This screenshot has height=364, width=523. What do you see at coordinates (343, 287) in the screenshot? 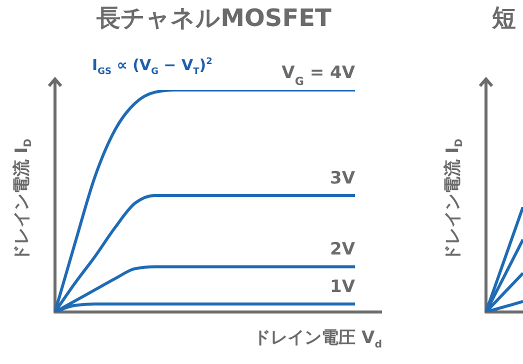
I see `series-label: 1V` at bounding box center [343, 287].